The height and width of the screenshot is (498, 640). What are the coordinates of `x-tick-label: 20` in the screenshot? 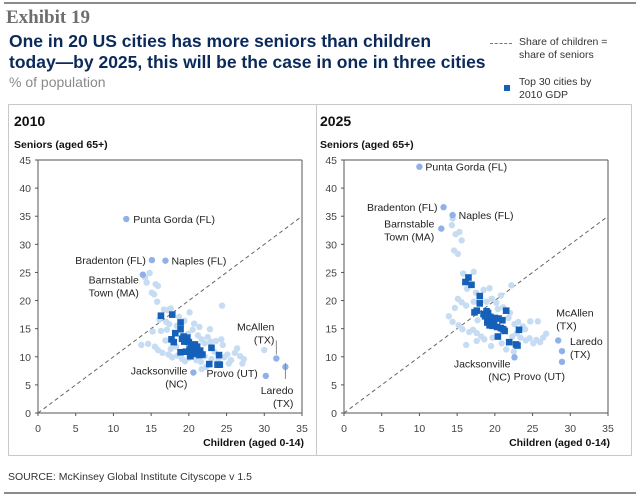 It's located at (495, 429).